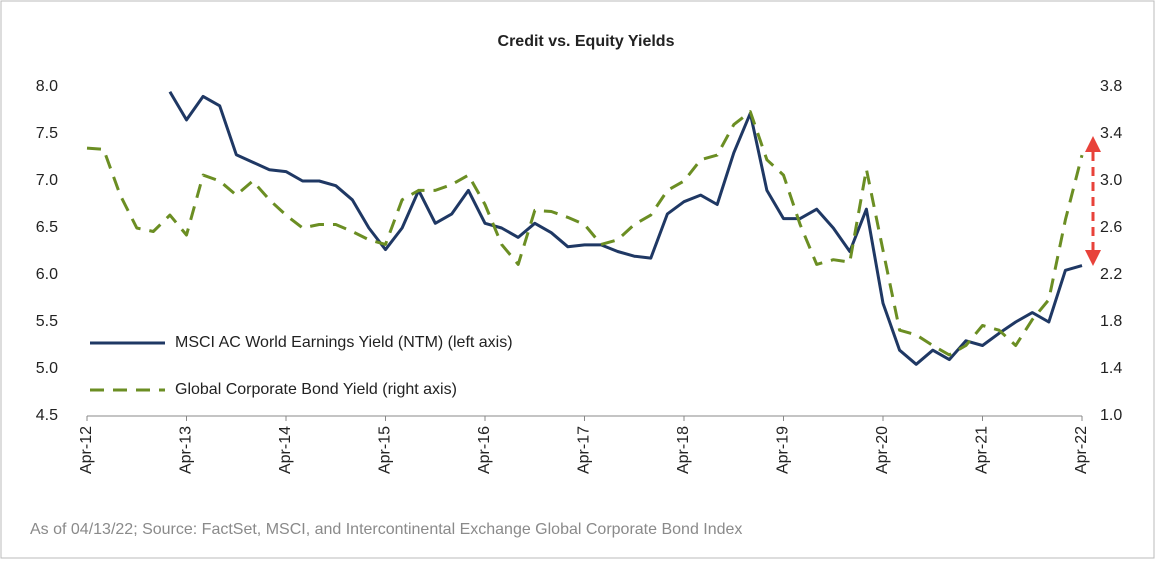 The height and width of the screenshot is (565, 1156). What do you see at coordinates (982, 450) in the screenshot?
I see `x-tick-label: Apr-21` at bounding box center [982, 450].